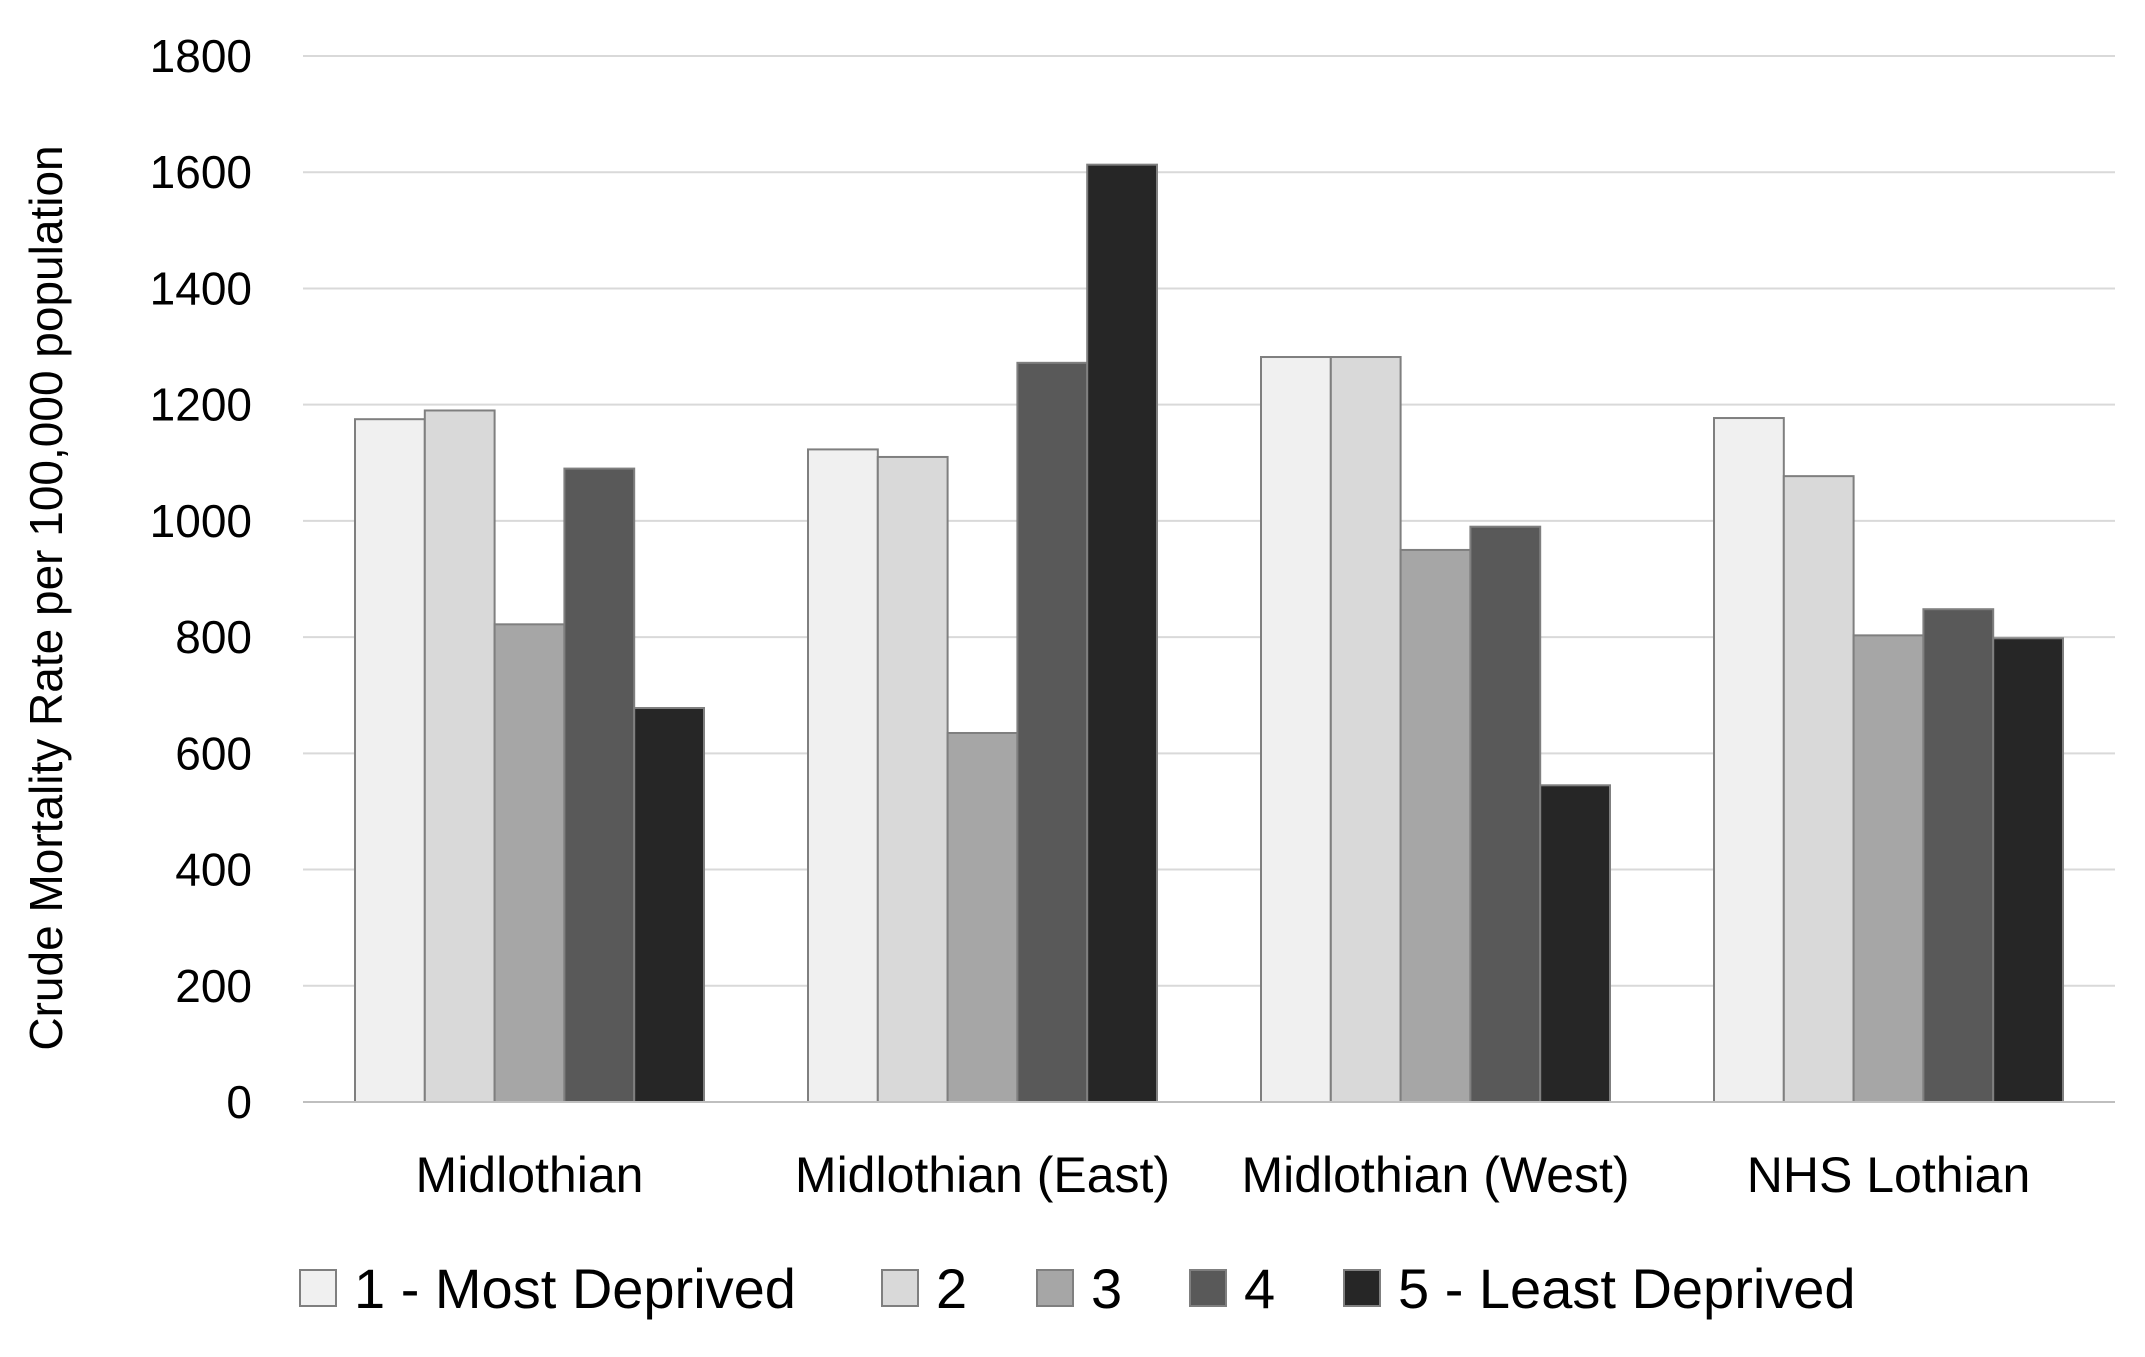 This screenshot has height=1357, width=2145. Describe the element at coordinates (213, 637) in the screenshot. I see `y-tick-label: 800` at that location.